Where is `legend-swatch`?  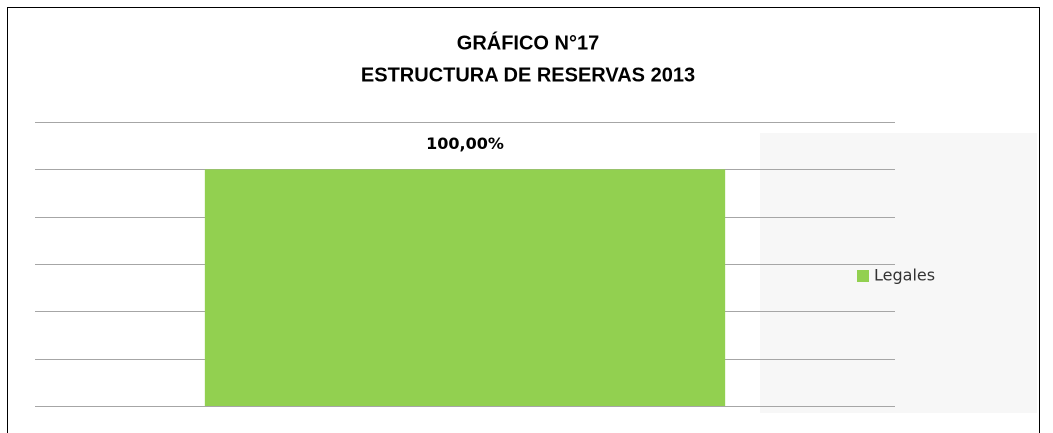 legend-swatch is located at coordinates (863, 276).